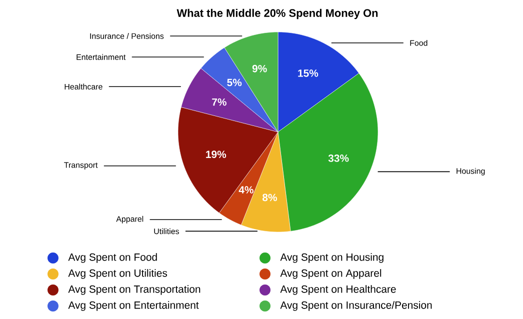 The image size is (523, 319). Describe the element at coordinates (308, 73) in the screenshot. I see `data-label: 15%` at that location.